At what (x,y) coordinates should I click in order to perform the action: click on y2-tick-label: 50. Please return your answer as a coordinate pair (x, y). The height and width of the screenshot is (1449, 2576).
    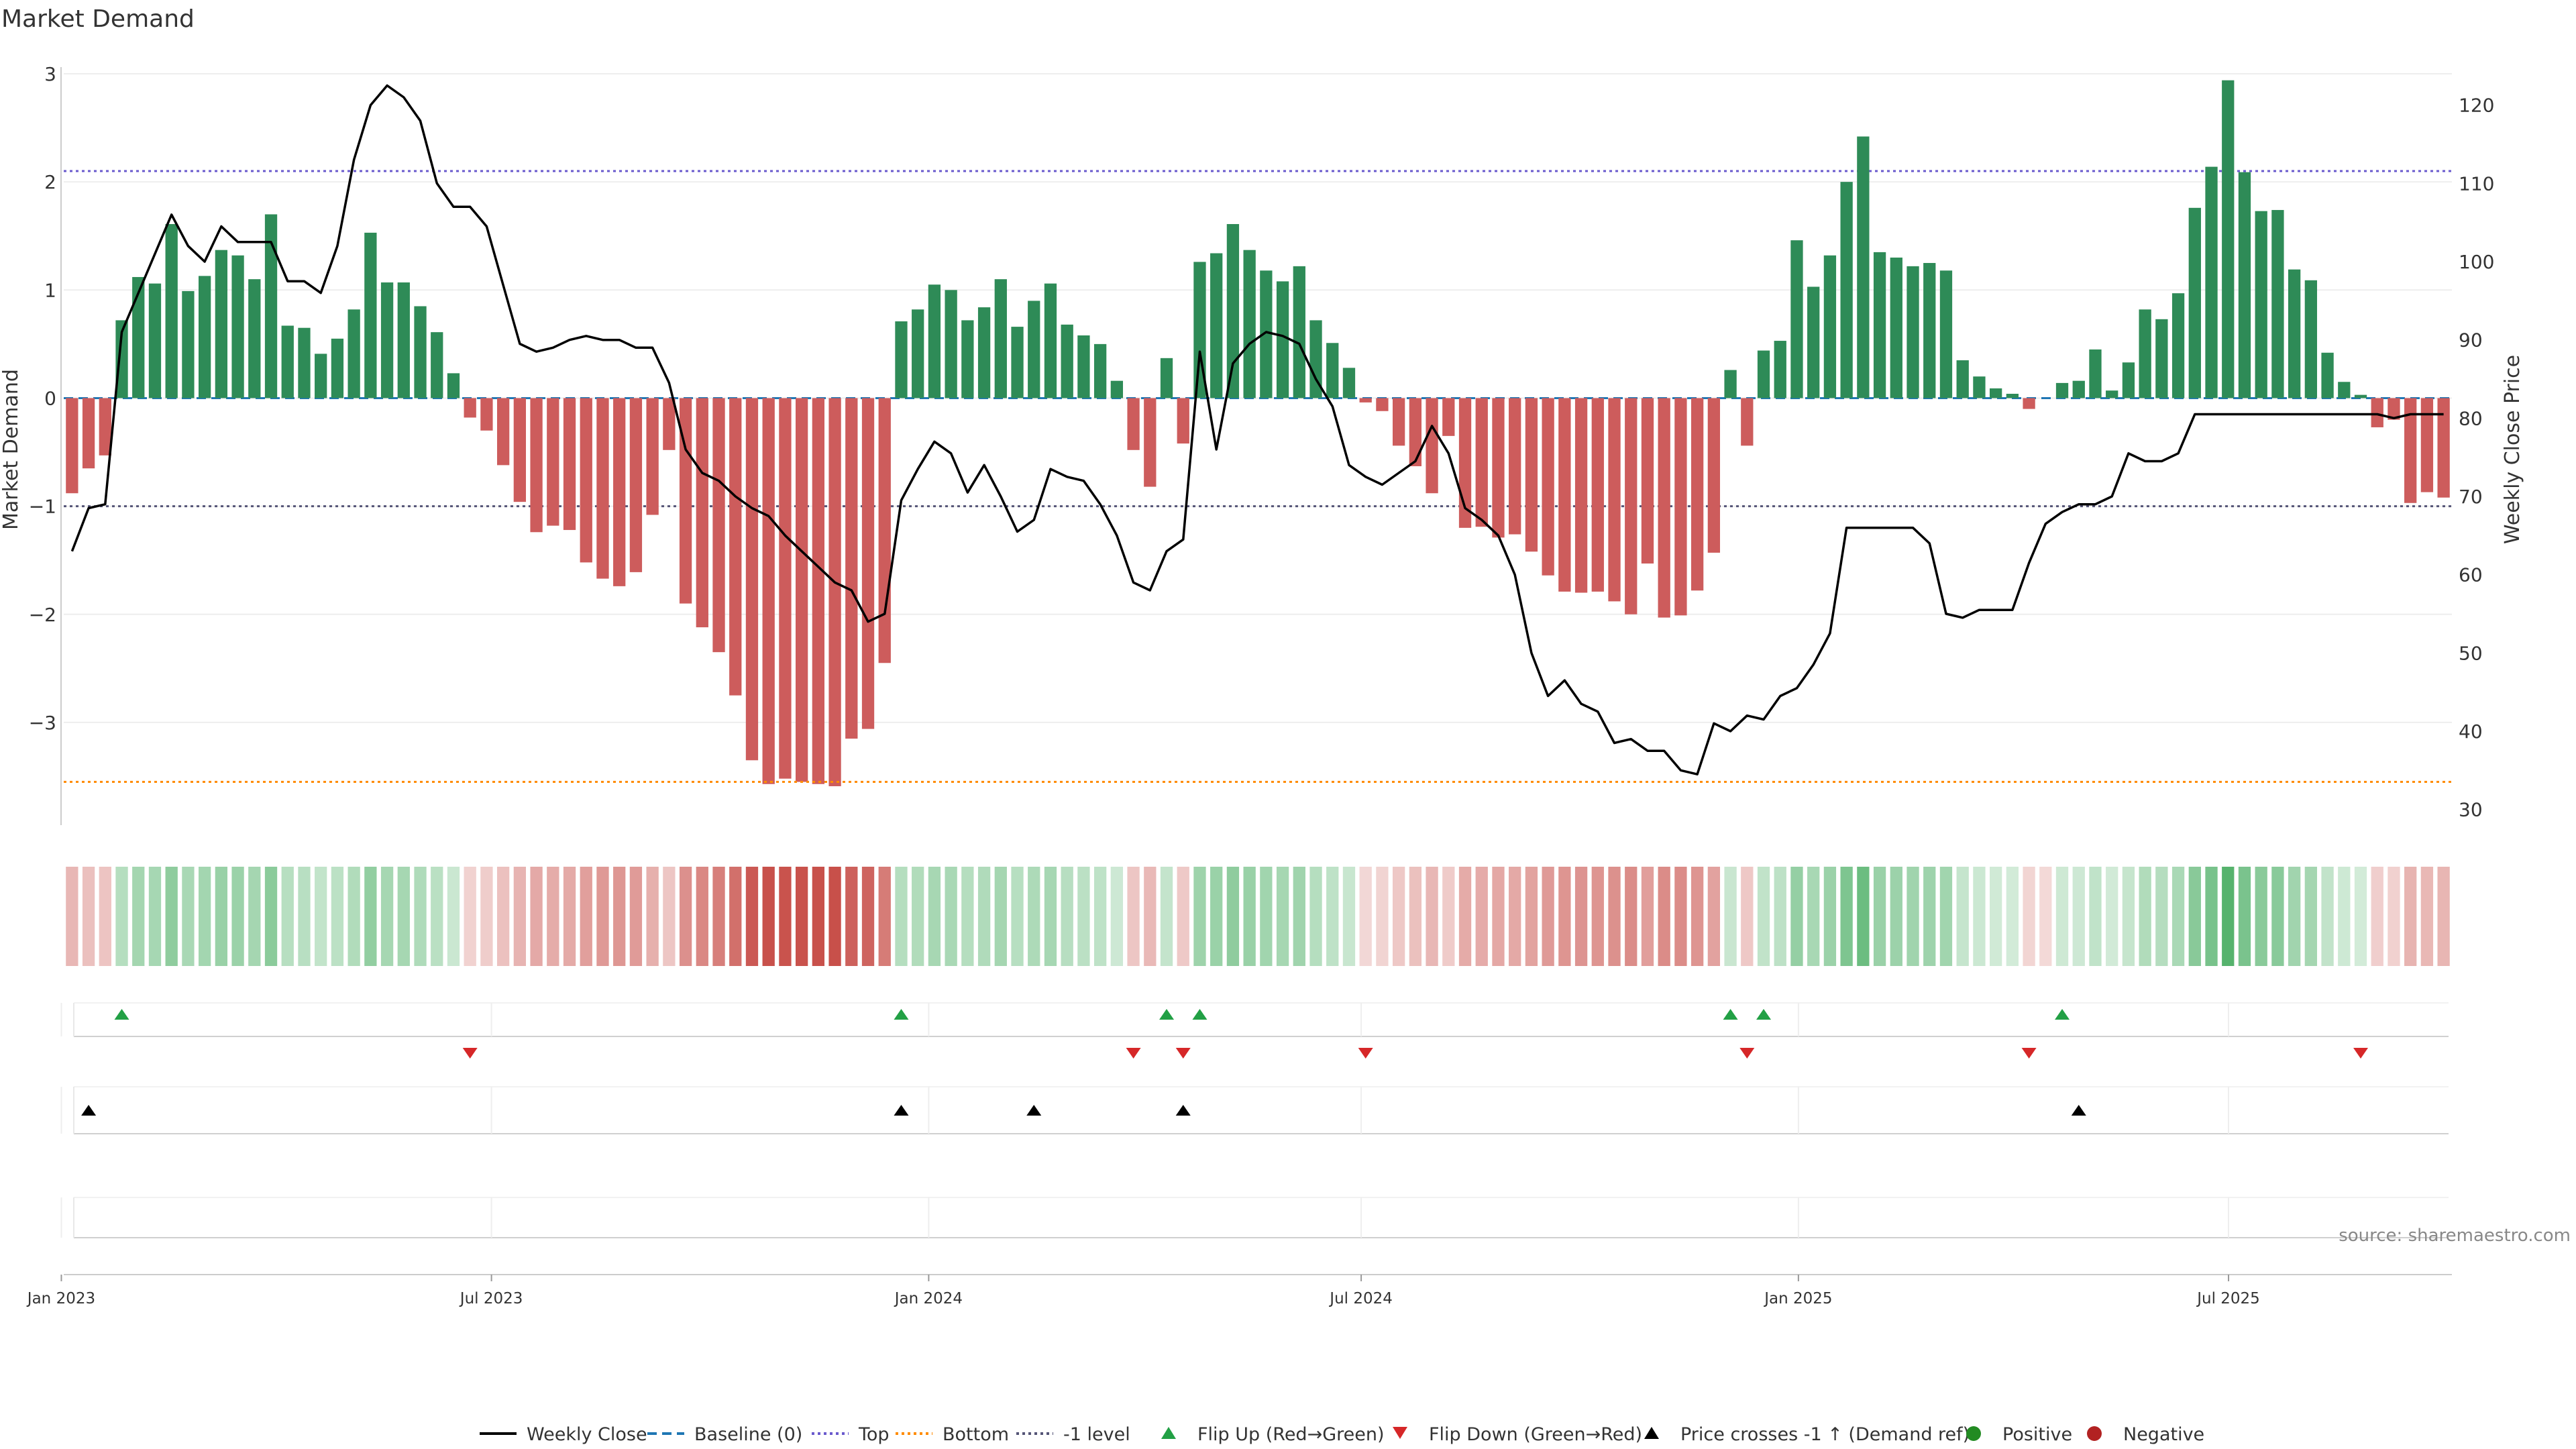
    Looking at the image, I should click on (2471, 653).